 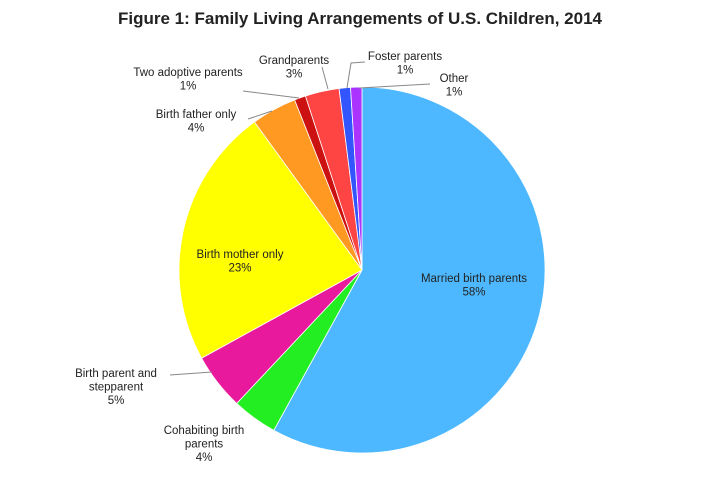 I want to click on slice-value-stepparent: 5%, so click(x=116, y=401).